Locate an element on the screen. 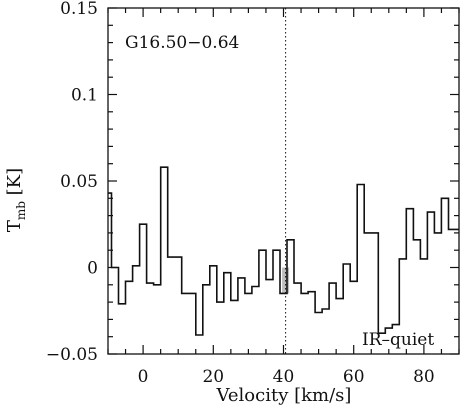 This screenshot has height=408, width=460. y-axis-label: Tmb [K] is located at coordinates (16, 200).